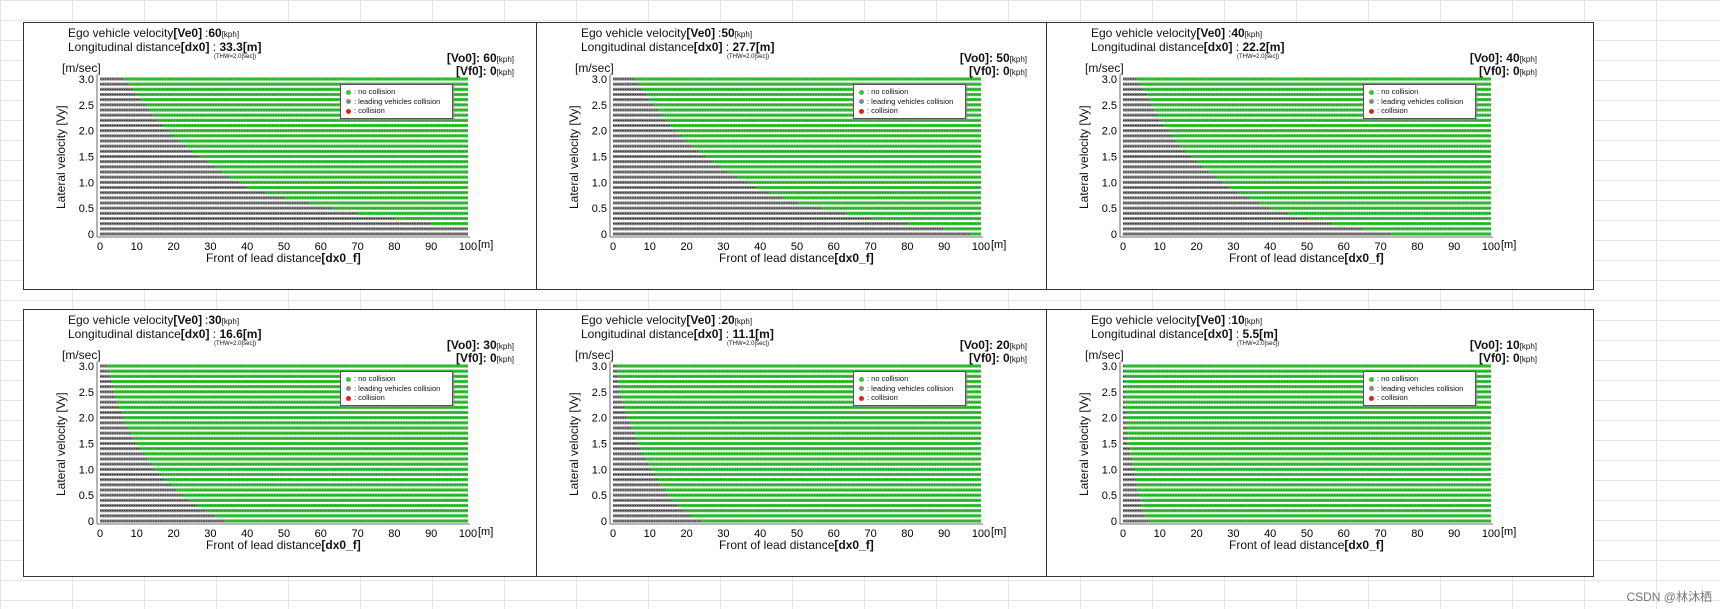  What do you see at coordinates (215, 320) in the screenshot?
I see `ve0-value: 30` at bounding box center [215, 320].